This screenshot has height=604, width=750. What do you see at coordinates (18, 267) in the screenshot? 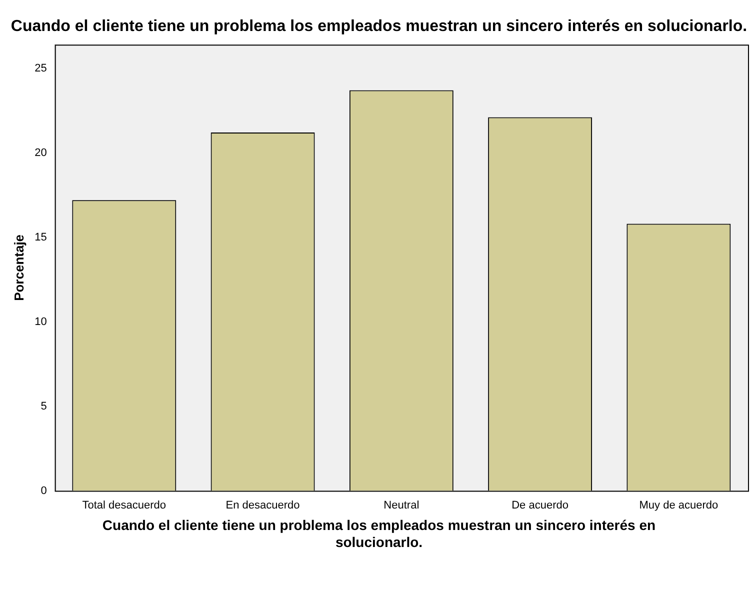
I see `y-axis-title: Porcentaje` at bounding box center [18, 267].